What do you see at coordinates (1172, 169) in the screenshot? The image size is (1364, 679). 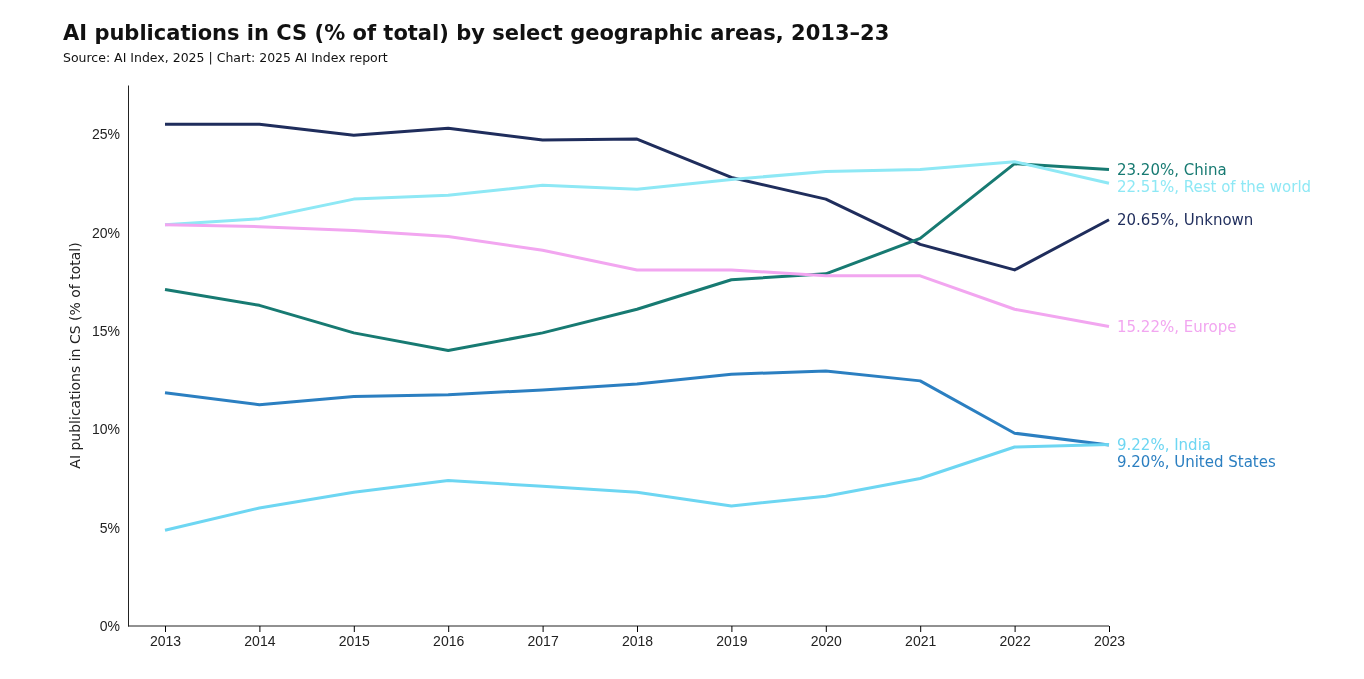 I see `text: 23.20%, China` at bounding box center [1172, 169].